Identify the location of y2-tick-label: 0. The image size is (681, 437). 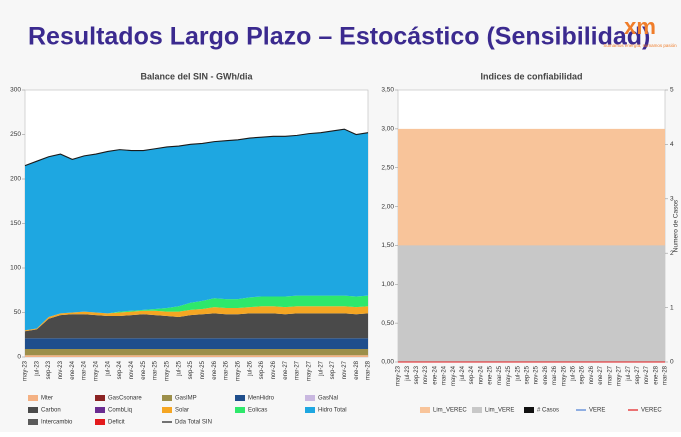
(672, 362).